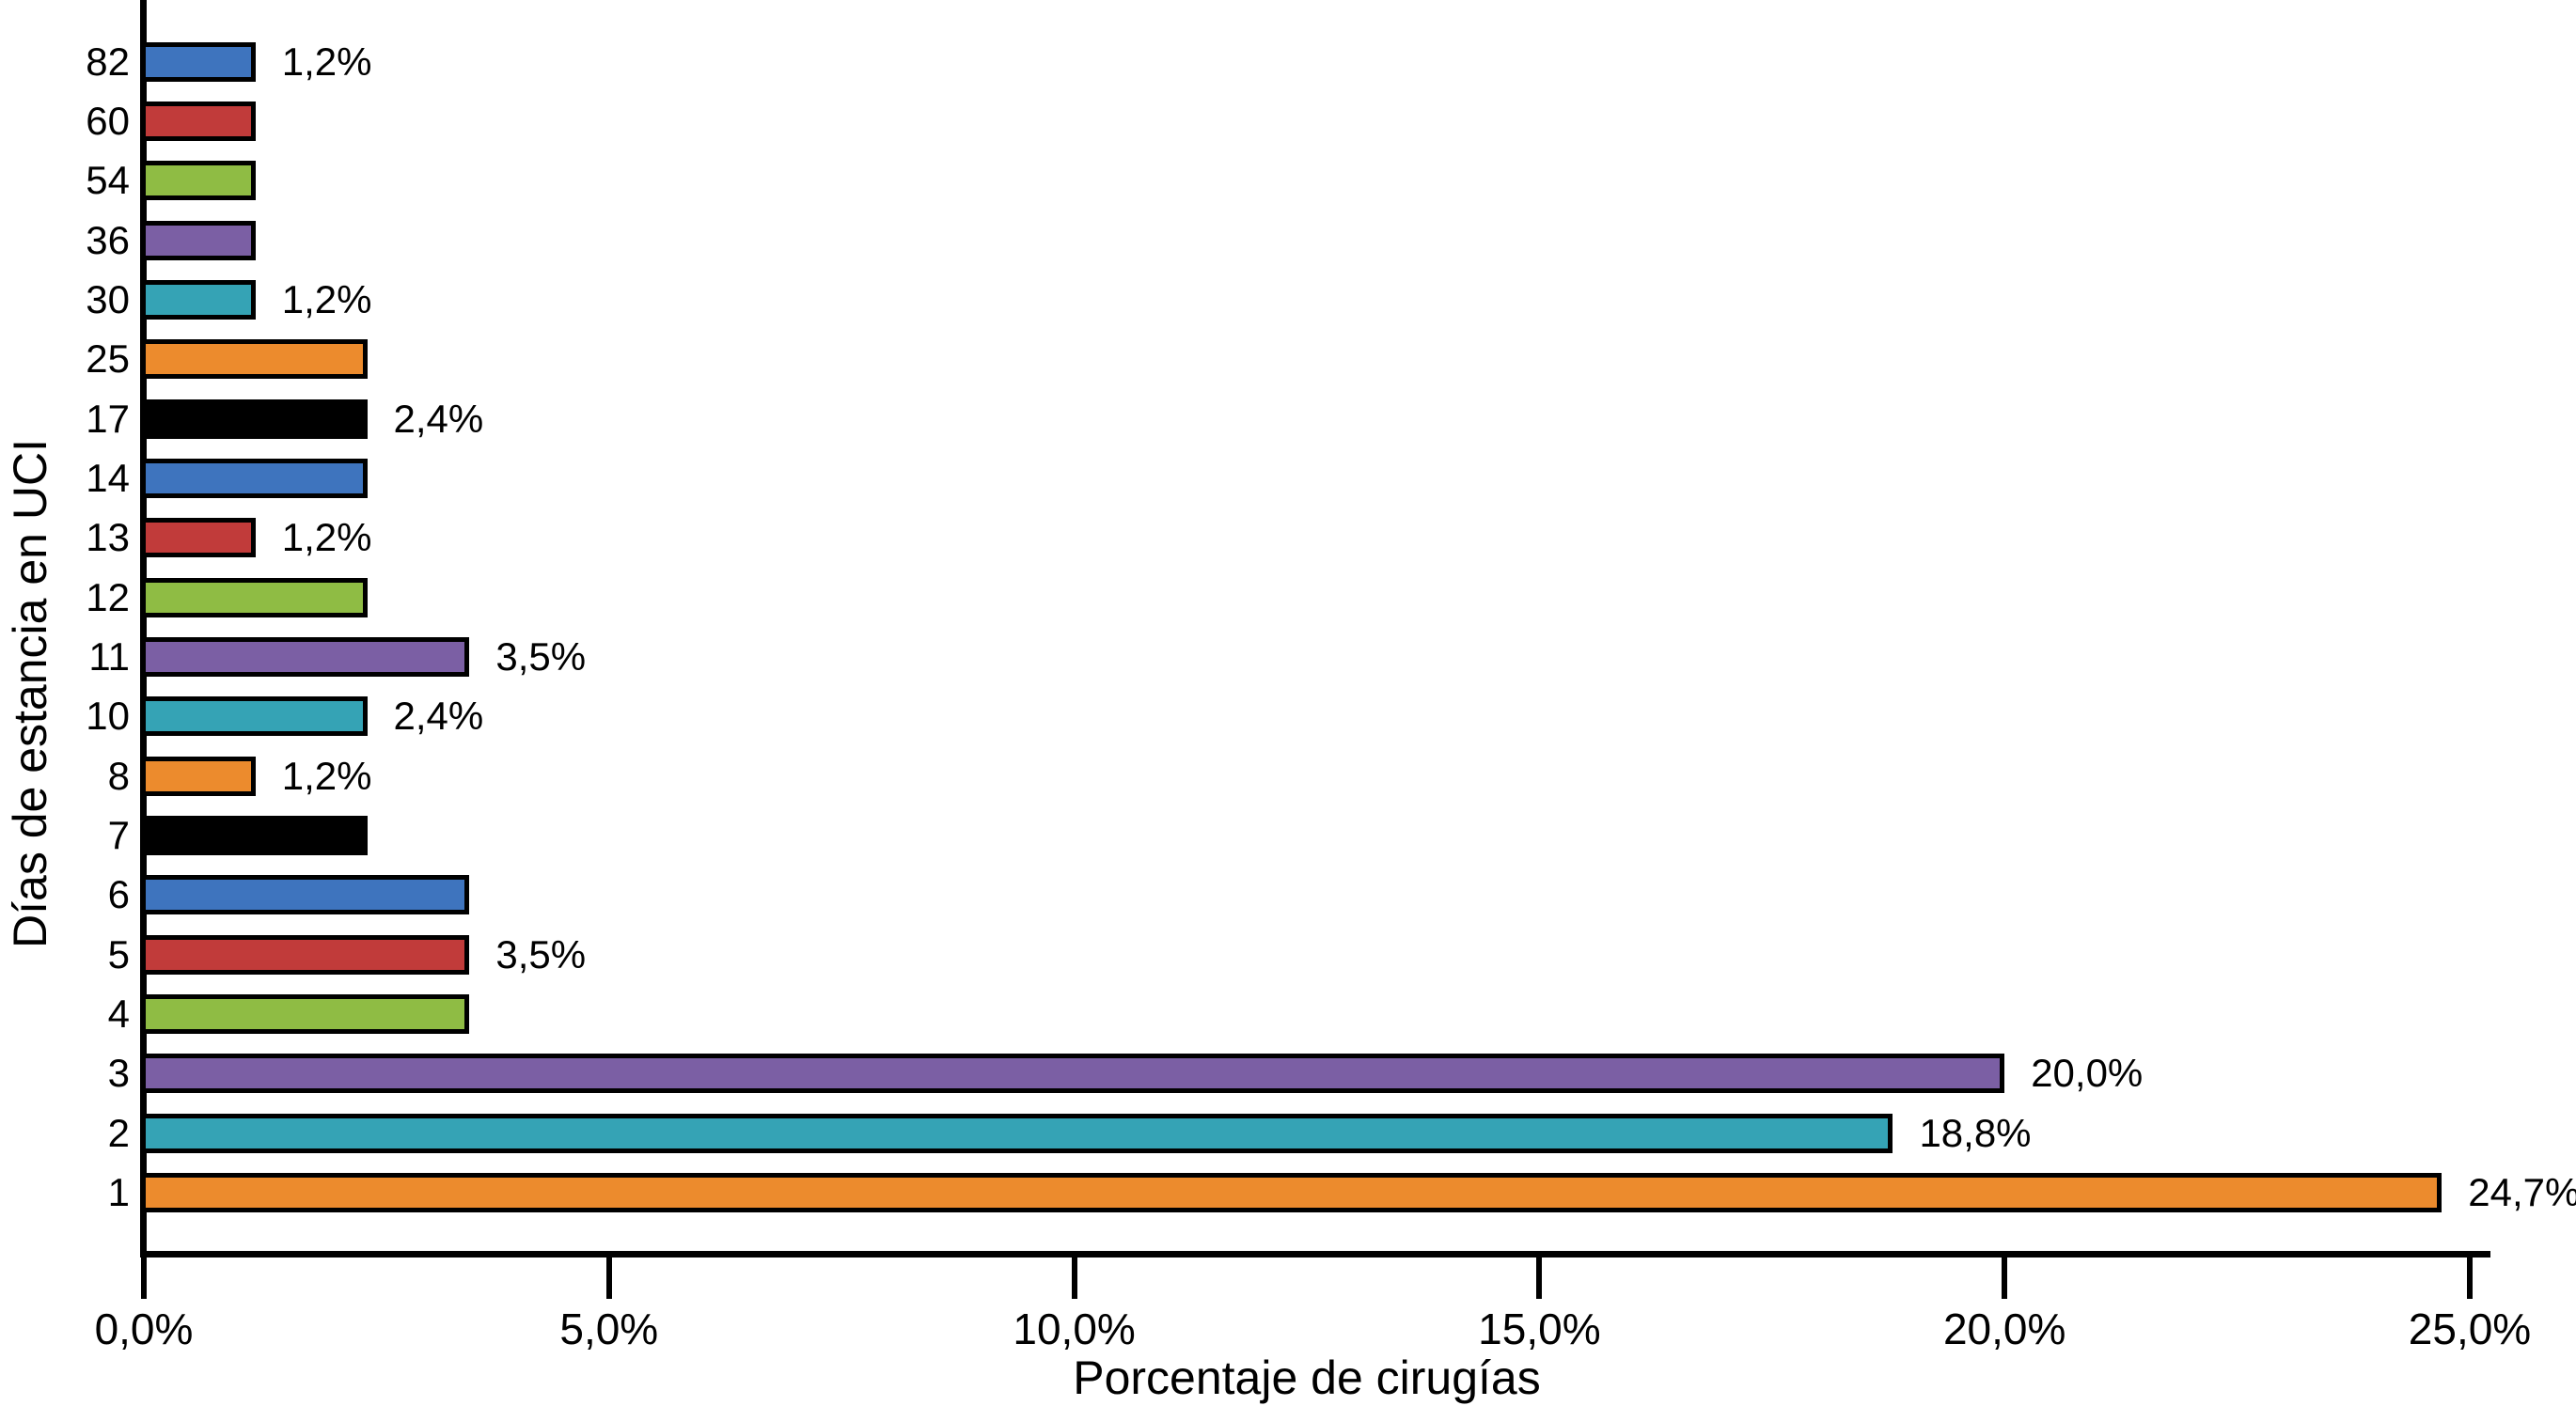 Image resolution: width=2576 pixels, height=1406 pixels. Describe the element at coordinates (108, 61) in the screenshot. I see `y-tick-label: 82` at that location.